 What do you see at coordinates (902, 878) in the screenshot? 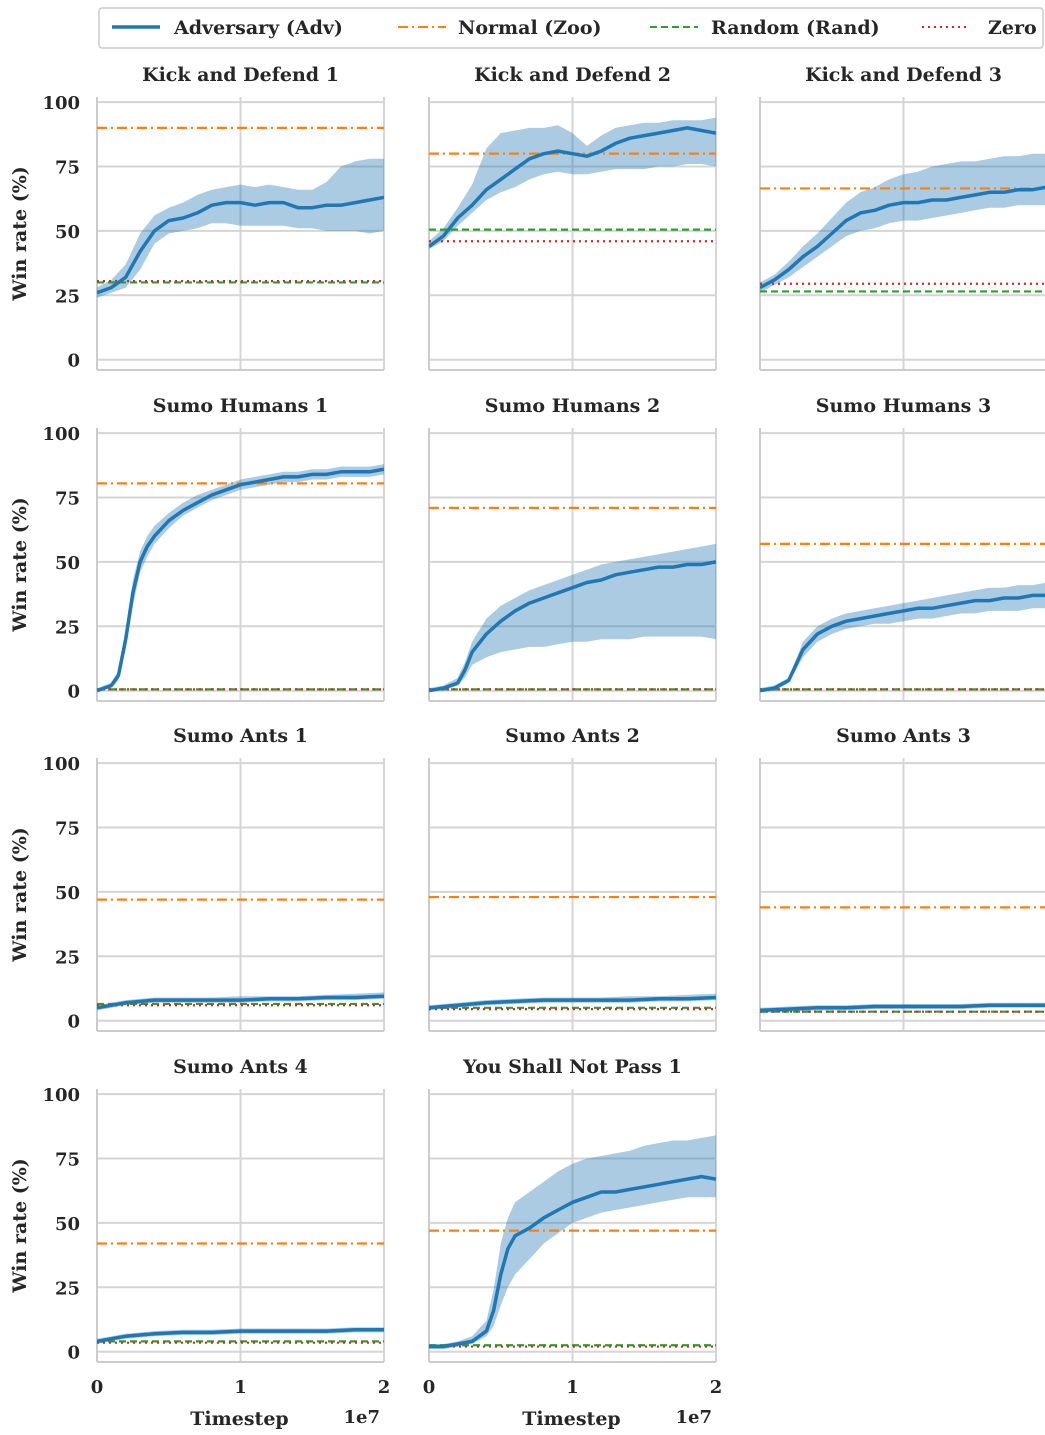
I see `panel-9: Sumo Ants 3` at bounding box center [902, 878].